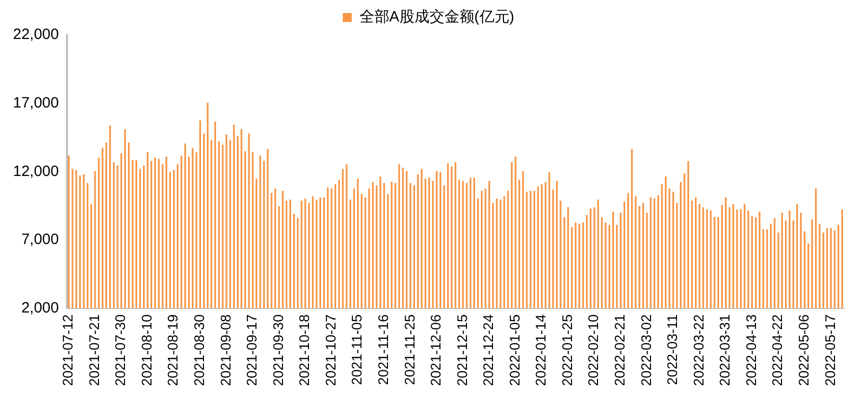 This screenshot has height=394, width=865. I want to click on x-tick-label: 2021-12-24, so click(488, 350).